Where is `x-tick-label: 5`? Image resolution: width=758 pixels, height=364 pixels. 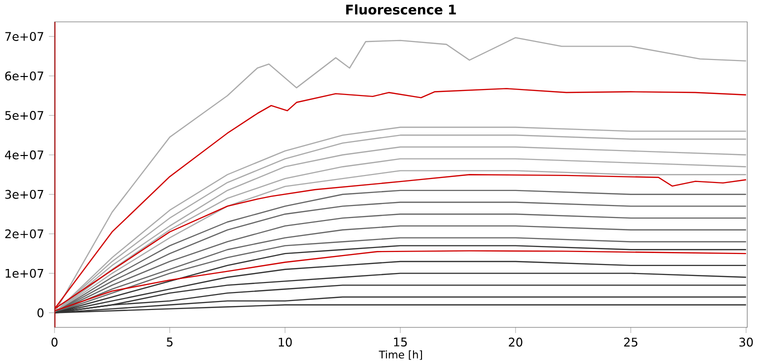 x-tick-label: 5 is located at coordinates (169, 342).